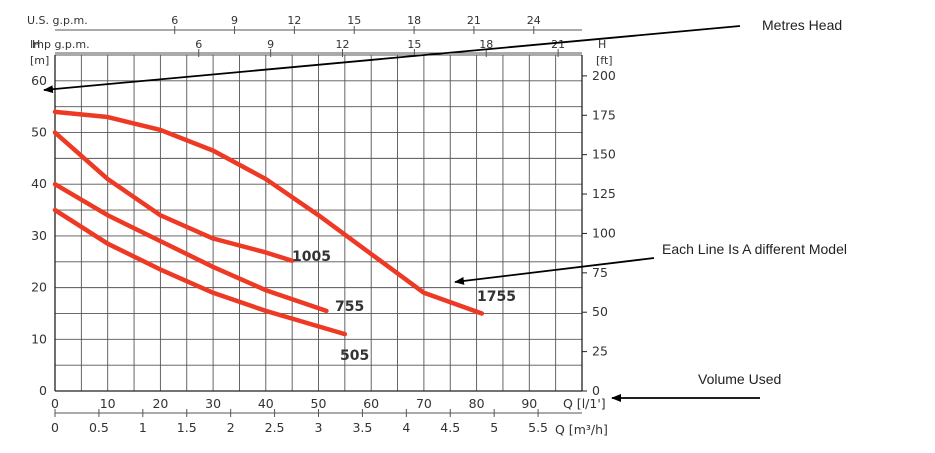 Image resolution: width=935 pixels, height=453 pixels. Describe the element at coordinates (529, 403) in the screenshot. I see `x-lpm-tick-label: 90` at that location.